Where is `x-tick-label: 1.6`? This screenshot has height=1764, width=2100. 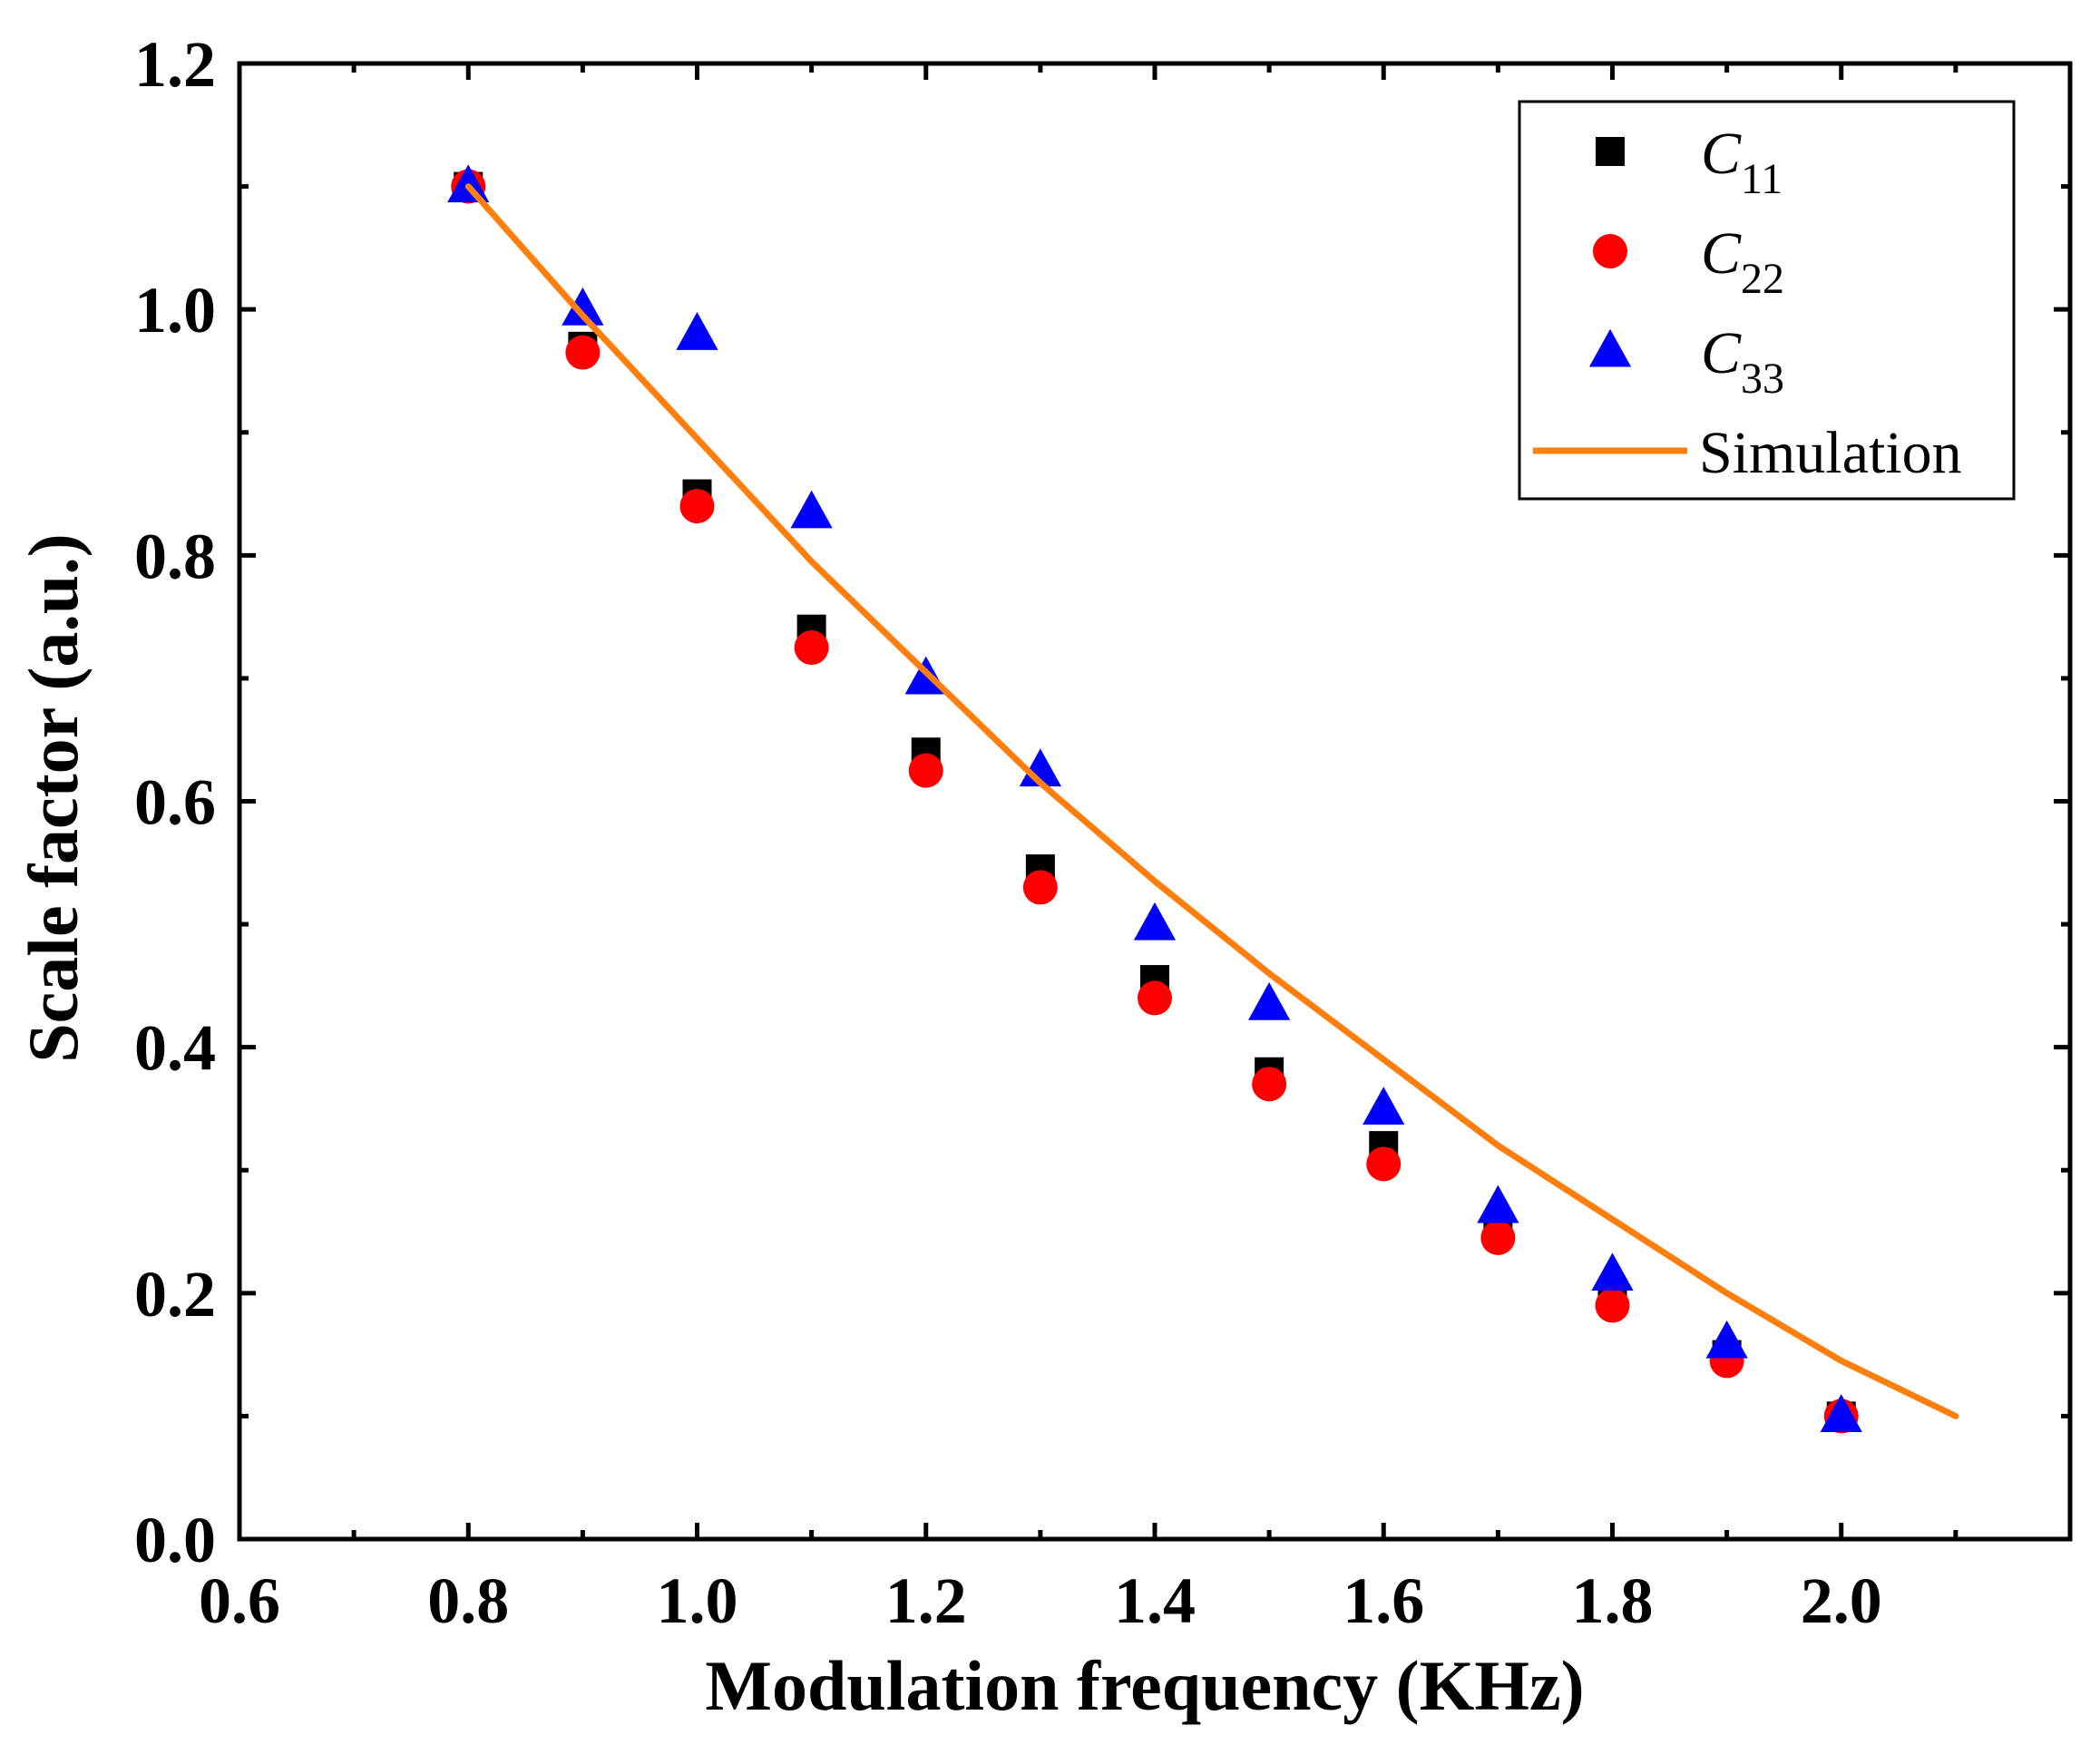
x-tick-label: 1.6 is located at coordinates (1384, 1600).